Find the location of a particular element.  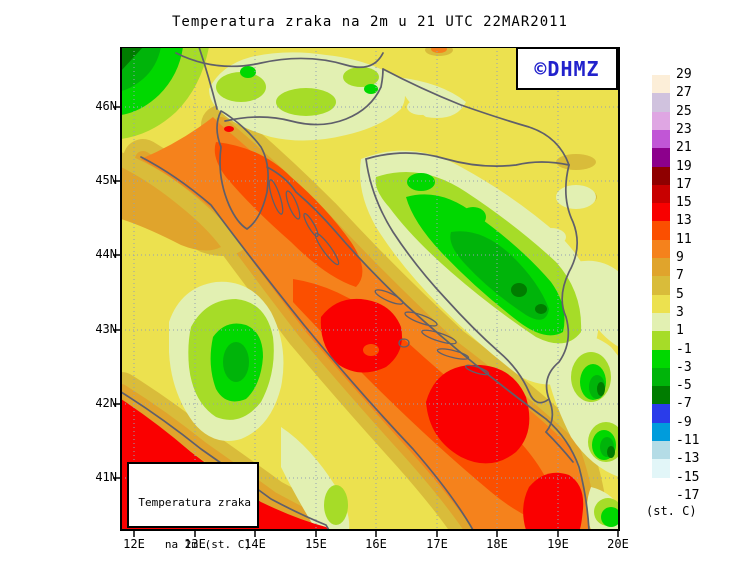

colorbar-label: -11 is located at coordinates (688, 440).